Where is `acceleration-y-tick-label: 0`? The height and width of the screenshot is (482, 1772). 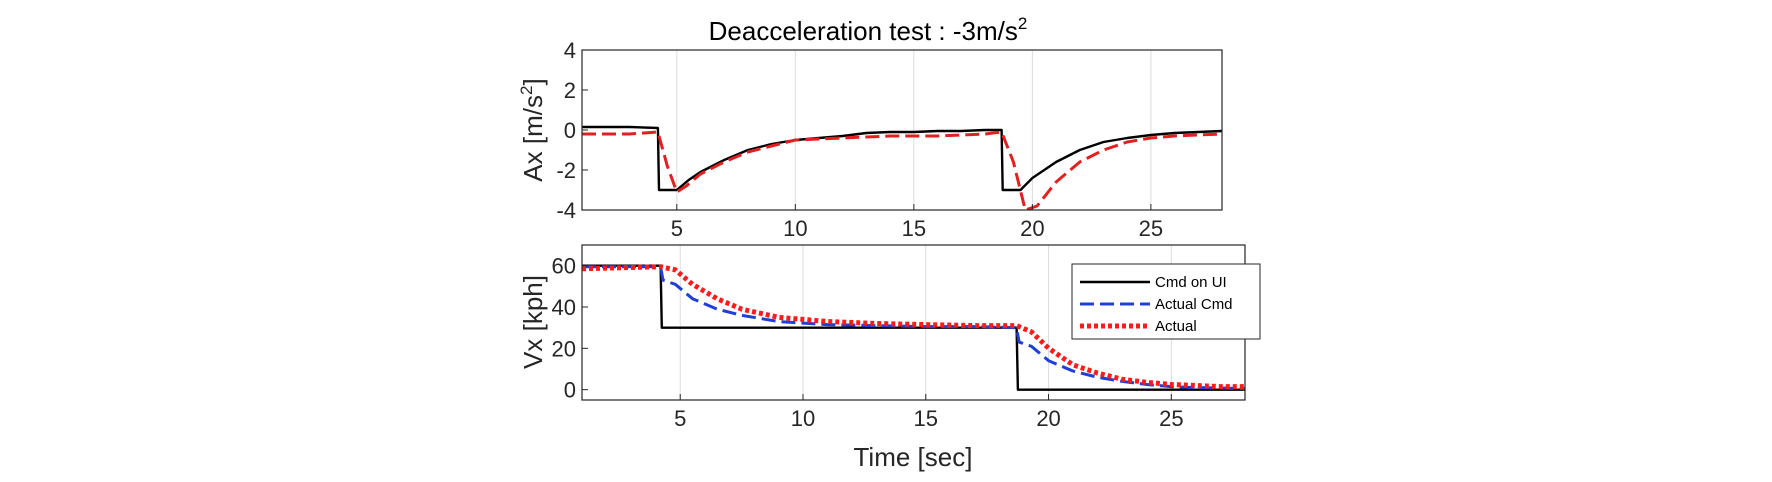 acceleration-y-tick-label: 0 is located at coordinates (570, 130).